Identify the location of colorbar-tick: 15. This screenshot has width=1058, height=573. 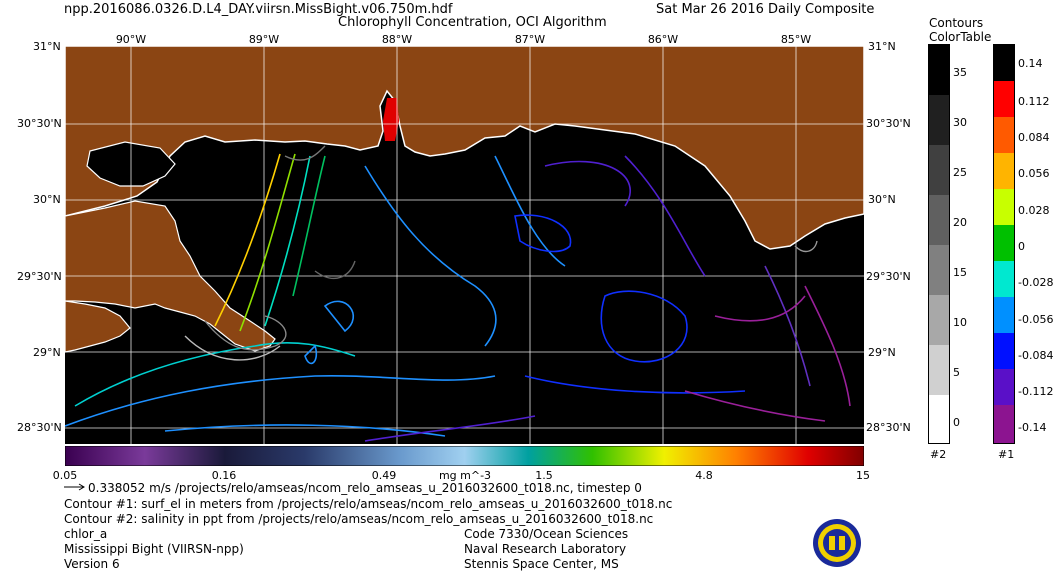
(863, 475).